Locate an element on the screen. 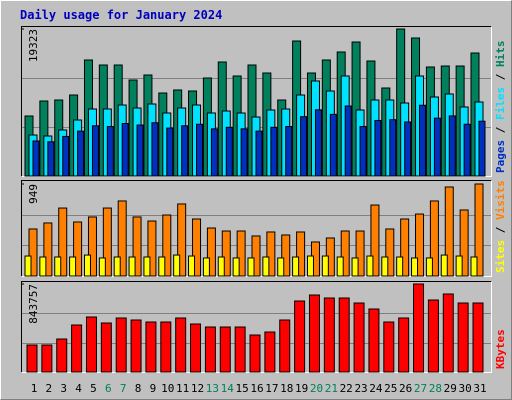 The image size is (512, 400). y-tick-label: 843757 is located at coordinates (33, 304).